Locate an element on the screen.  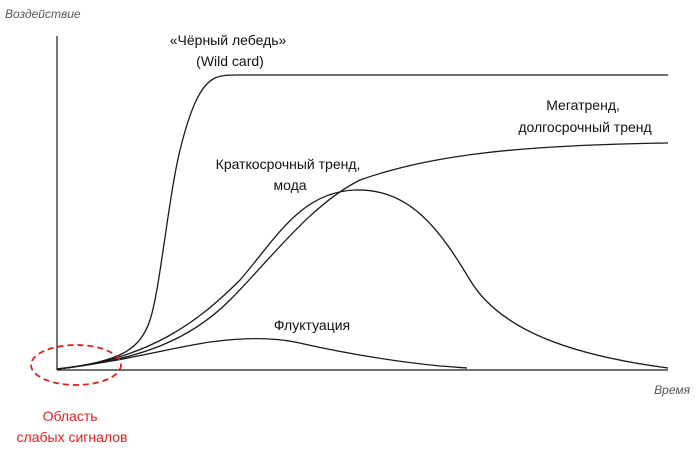
megatrend-label-line-2: долгосрочный тренд is located at coordinates (584, 127).